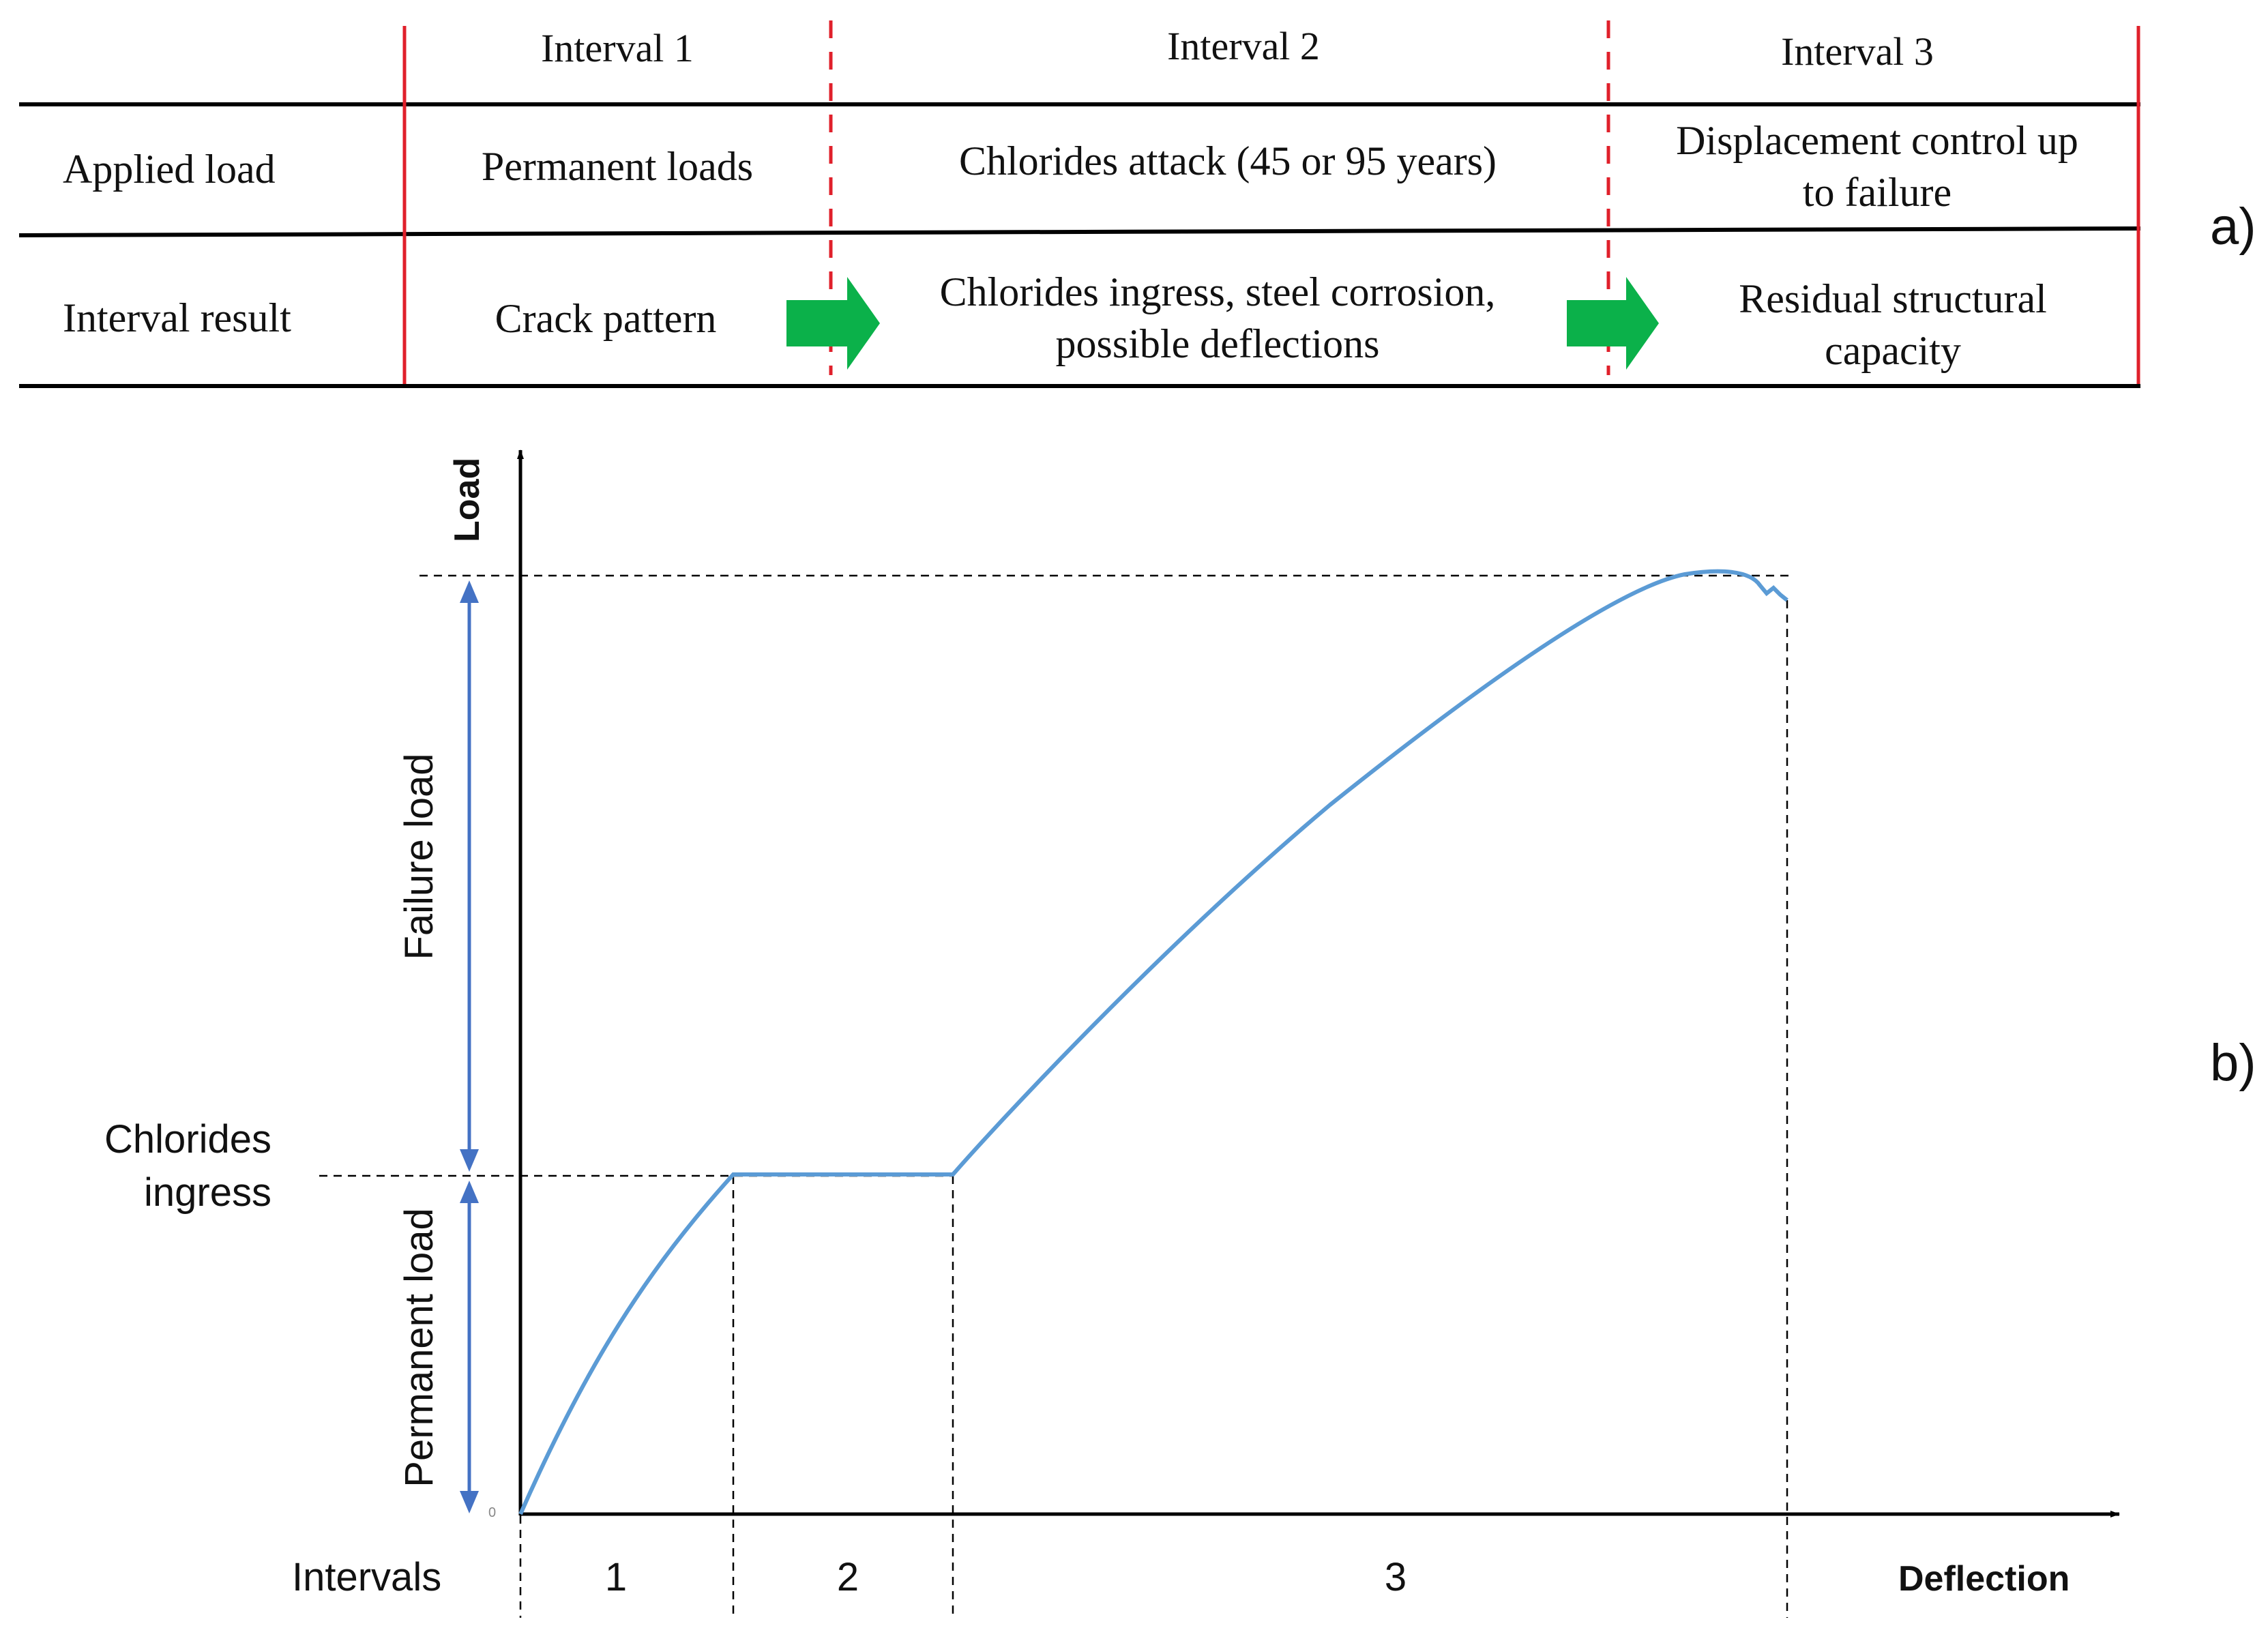 This screenshot has height=1628, width=2268. What do you see at coordinates (170, 169) in the screenshot?
I see `row-label-applied-load: Applied load` at bounding box center [170, 169].